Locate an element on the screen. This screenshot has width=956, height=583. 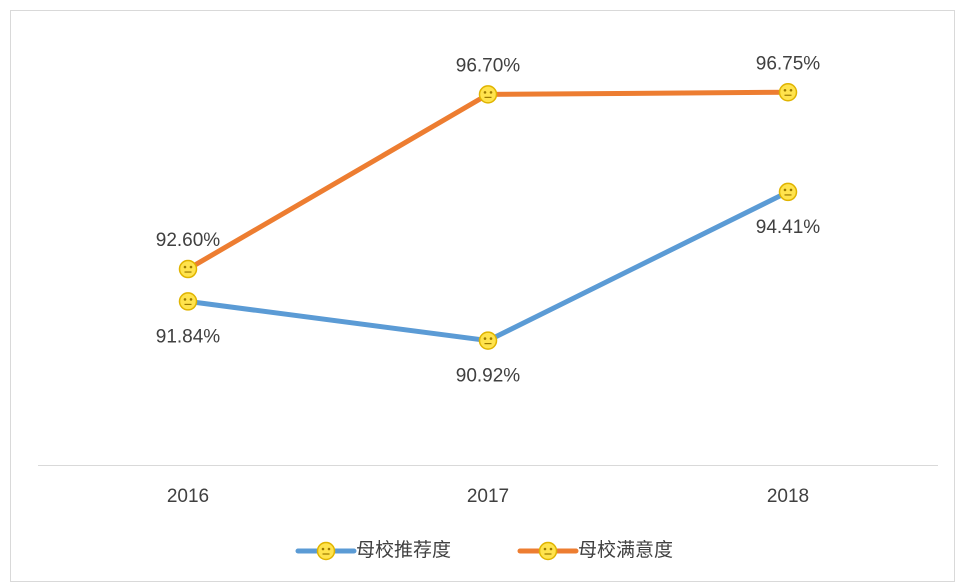
legend-label: 母校推荐度 is located at coordinates (403, 550).